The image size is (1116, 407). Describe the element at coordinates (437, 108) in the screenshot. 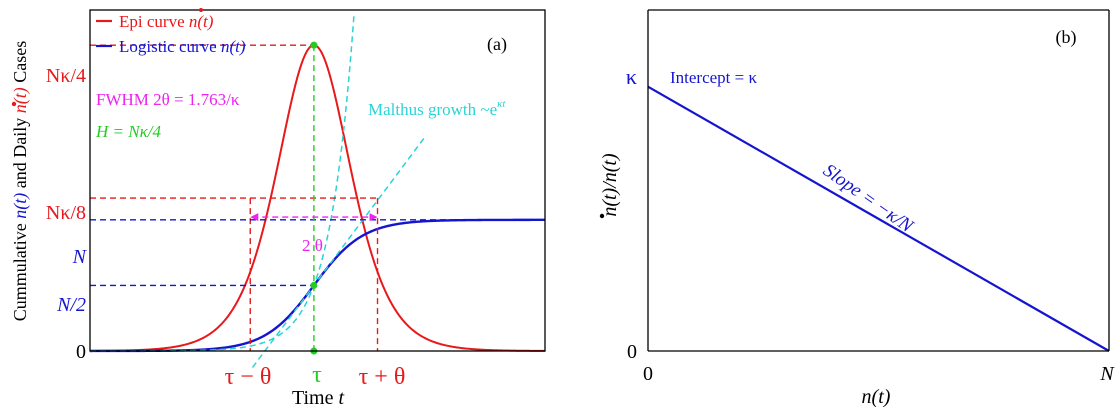

I see `malthus-annotation: Malthus growth ~eκt` at that location.